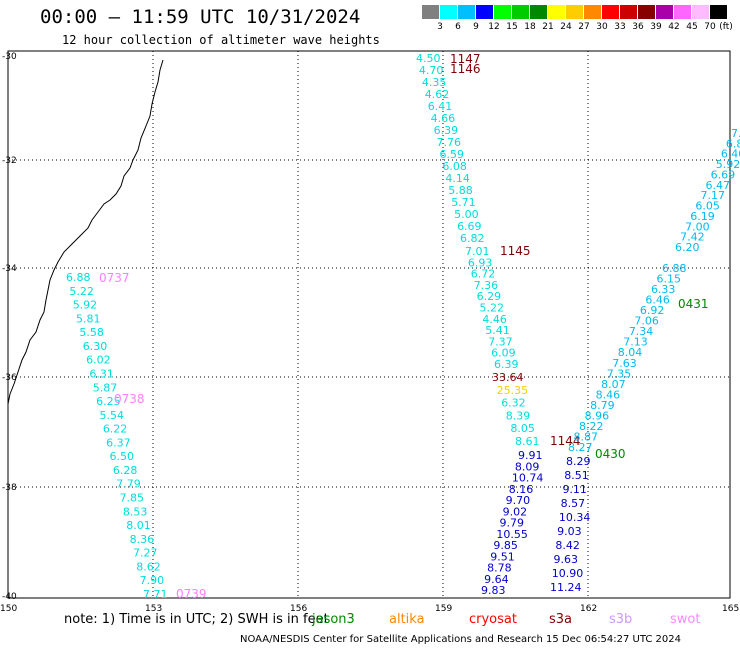 Image resolution: width=740 pixels, height=650 pixels. I want to click on wave-height-value: 7.63, so click(624, 363).